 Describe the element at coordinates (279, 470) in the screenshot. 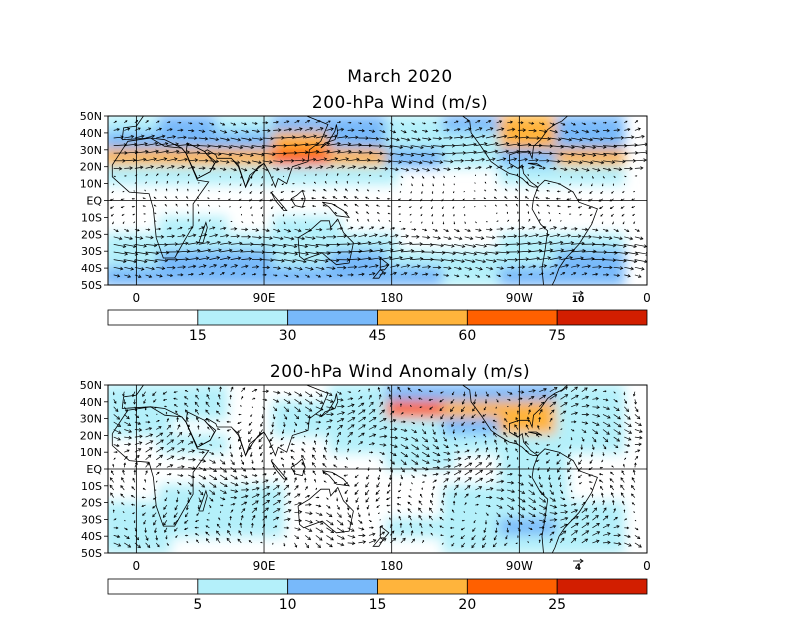

I see `coastline` at that location.